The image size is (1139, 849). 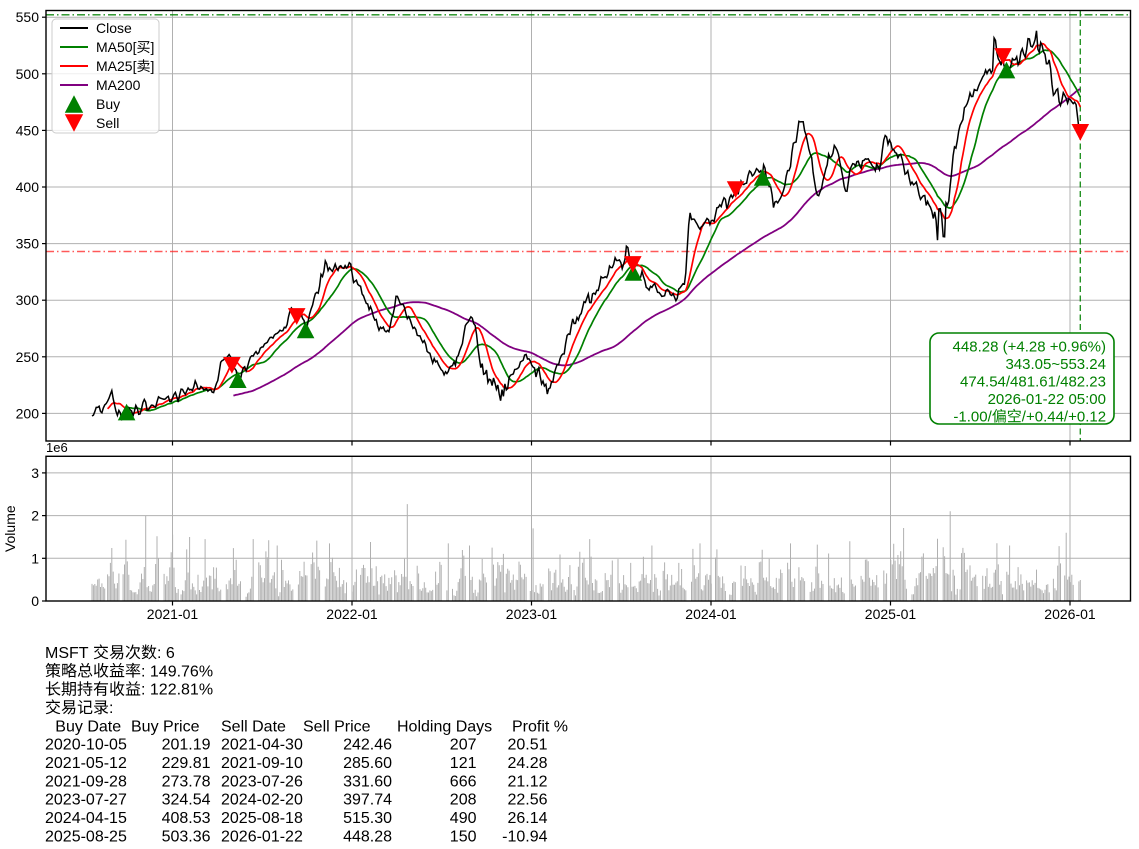 What do you see at coordinates (527, 818) in the screenshot?
I see `svg-text: 26.14` at bounding box center [527, 818].